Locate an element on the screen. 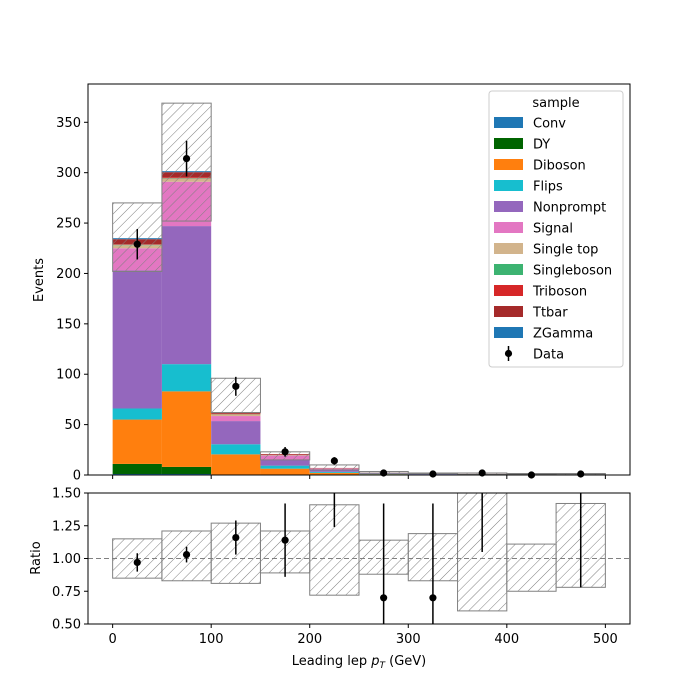  ratio-y-axis: 0.50 0.75 1.00 1.25 1.50 is located at coordinates (70, 560).